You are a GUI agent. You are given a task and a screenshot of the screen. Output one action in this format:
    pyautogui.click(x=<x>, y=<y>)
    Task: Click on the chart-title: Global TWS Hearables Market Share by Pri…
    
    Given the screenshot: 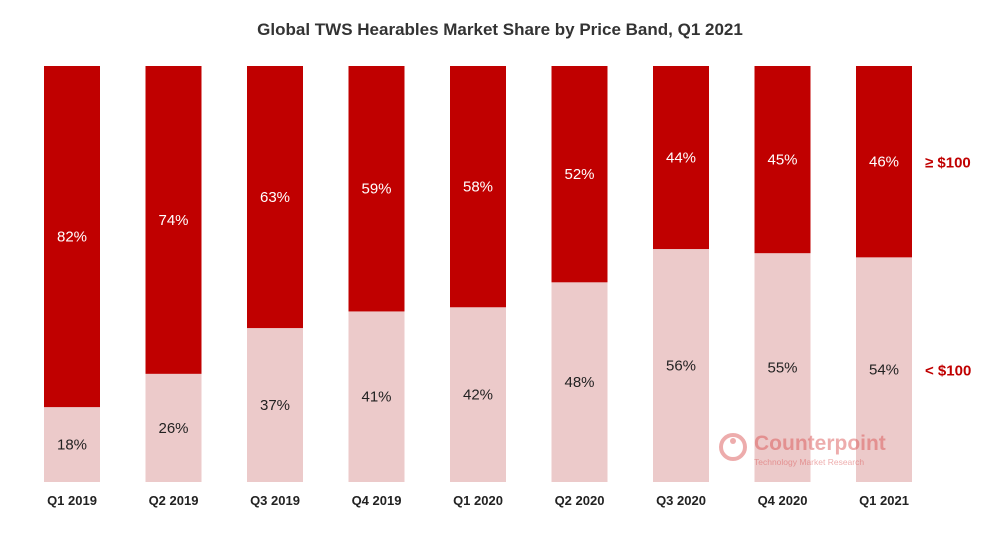 What is the action you would take?
    pyautogui.click(x=500, y=29)
    